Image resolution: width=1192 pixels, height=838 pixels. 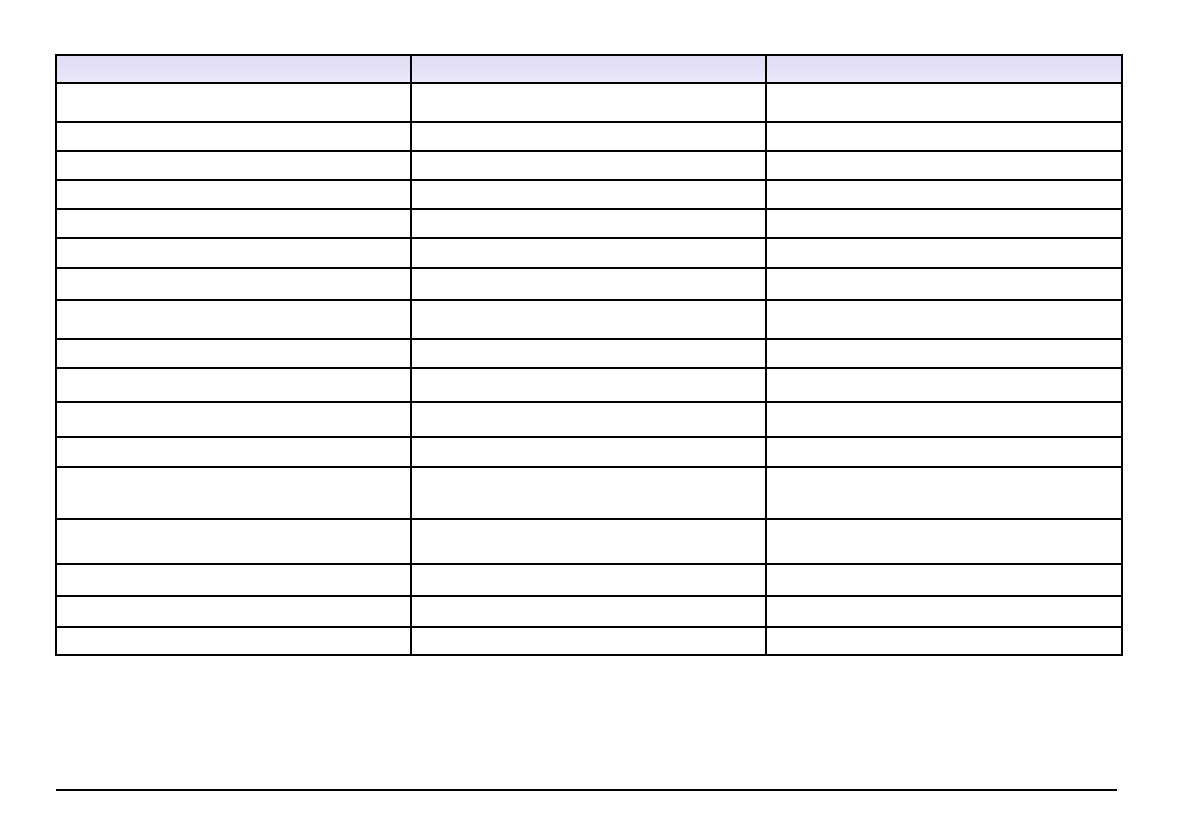 What do you see at coordinates (586, 790) in the screenshot?
I see `footer-rule` at bounding box center [586, 790].